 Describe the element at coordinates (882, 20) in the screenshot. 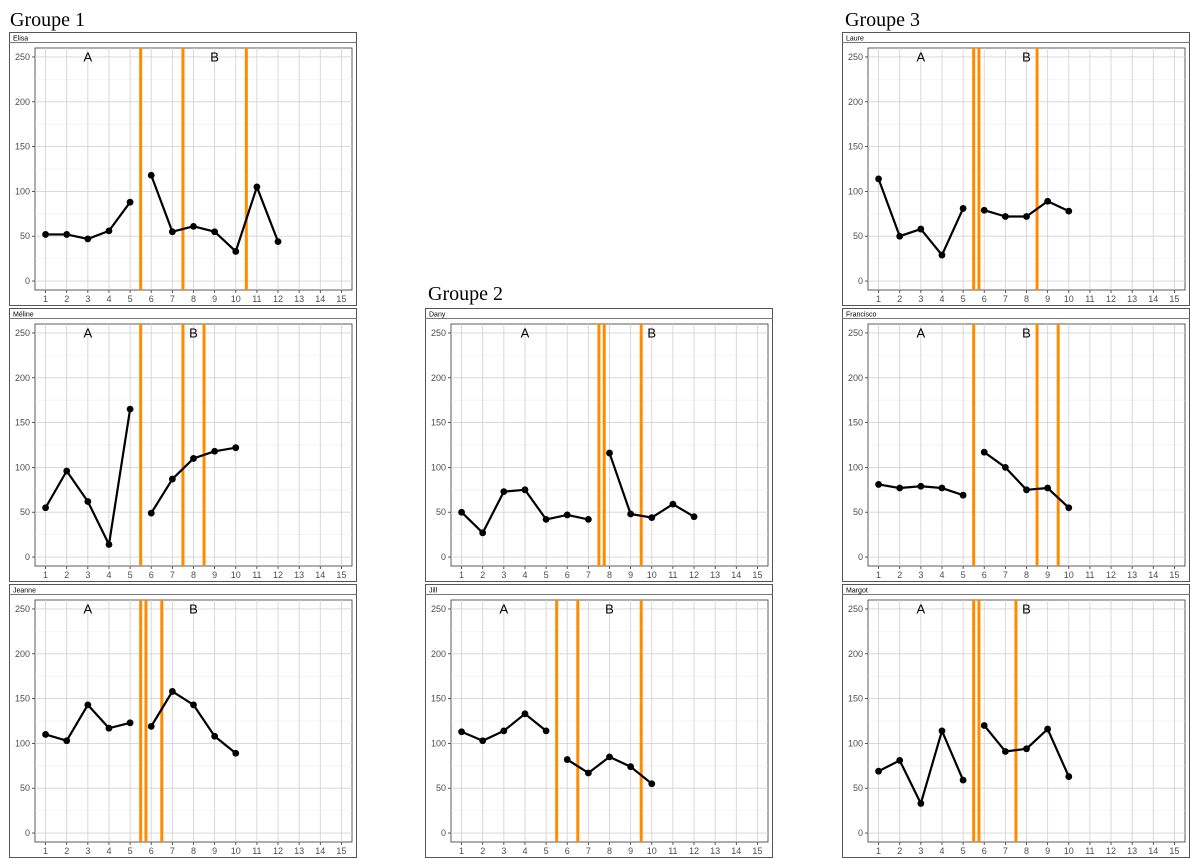

I see `group-title-3: Groupe 3` at that location.